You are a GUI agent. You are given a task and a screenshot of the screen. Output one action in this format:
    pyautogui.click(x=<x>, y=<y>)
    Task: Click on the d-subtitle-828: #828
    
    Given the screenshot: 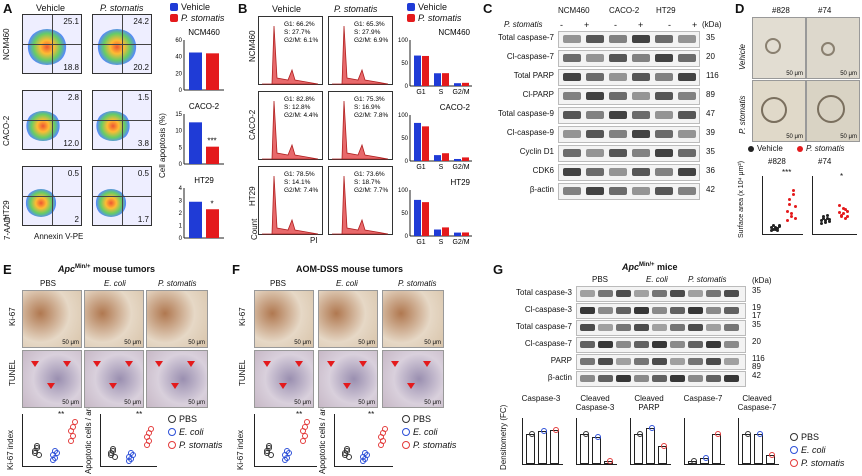 What is the action you would take?
    pyautogui.click(x=777, y=161)
    